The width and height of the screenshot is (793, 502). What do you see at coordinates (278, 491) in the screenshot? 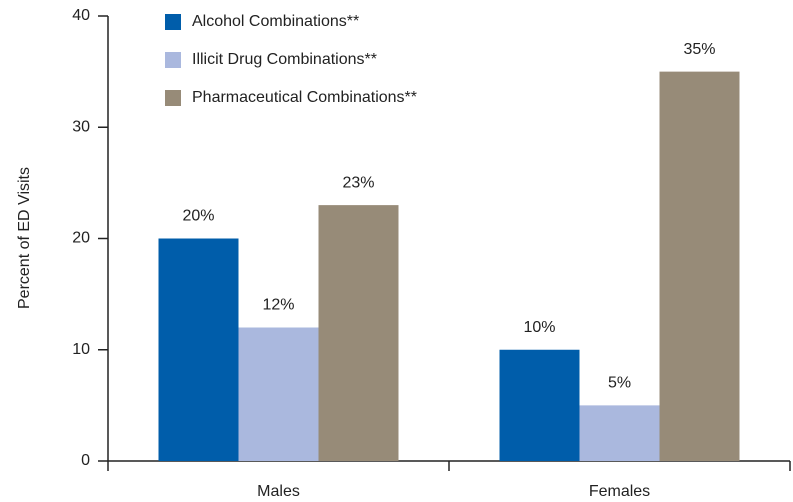
I see `x-tick-label: Males` at bounding box center [278, 491].